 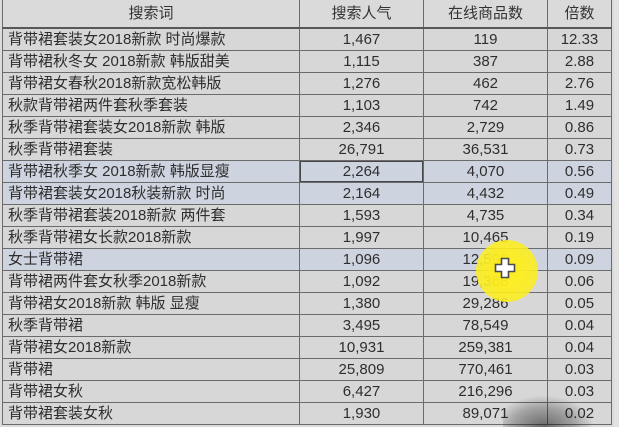 I want to click on products-cell: 89,071, so click(x=485, y=413).